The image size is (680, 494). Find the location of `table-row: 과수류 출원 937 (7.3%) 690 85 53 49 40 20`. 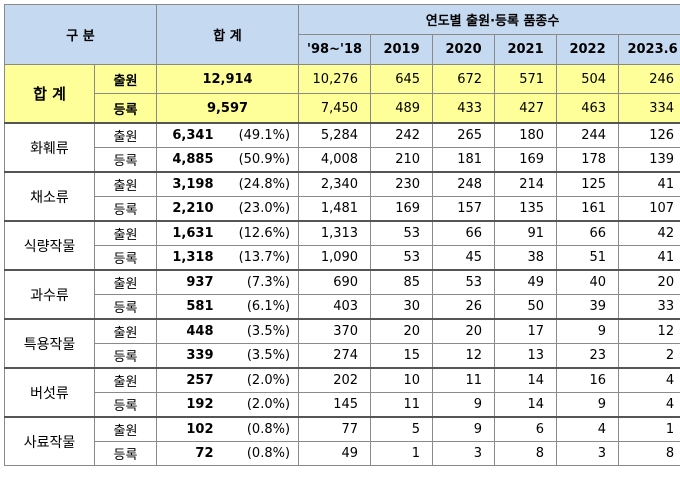

table-row: 과수류 출원 937 (7.3%) 690 85 53 49 40 20 is located at coordinates (342, 294).